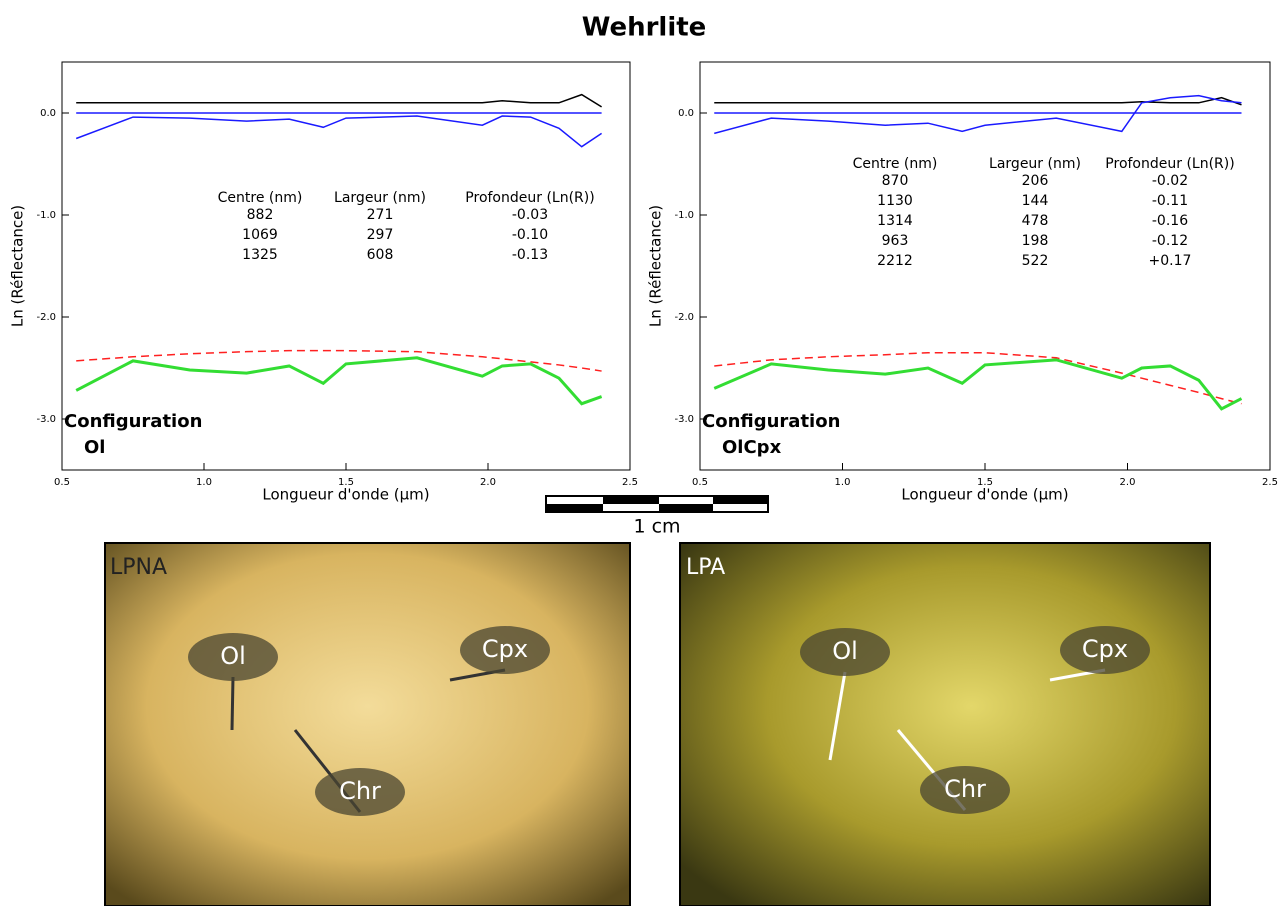 Image resolution: width=1288 pixels, height=906 pixels. Describe the element at coordinates (656, 527) in the screenshot. I see `scale-bar-label: 1 cm` at that location.